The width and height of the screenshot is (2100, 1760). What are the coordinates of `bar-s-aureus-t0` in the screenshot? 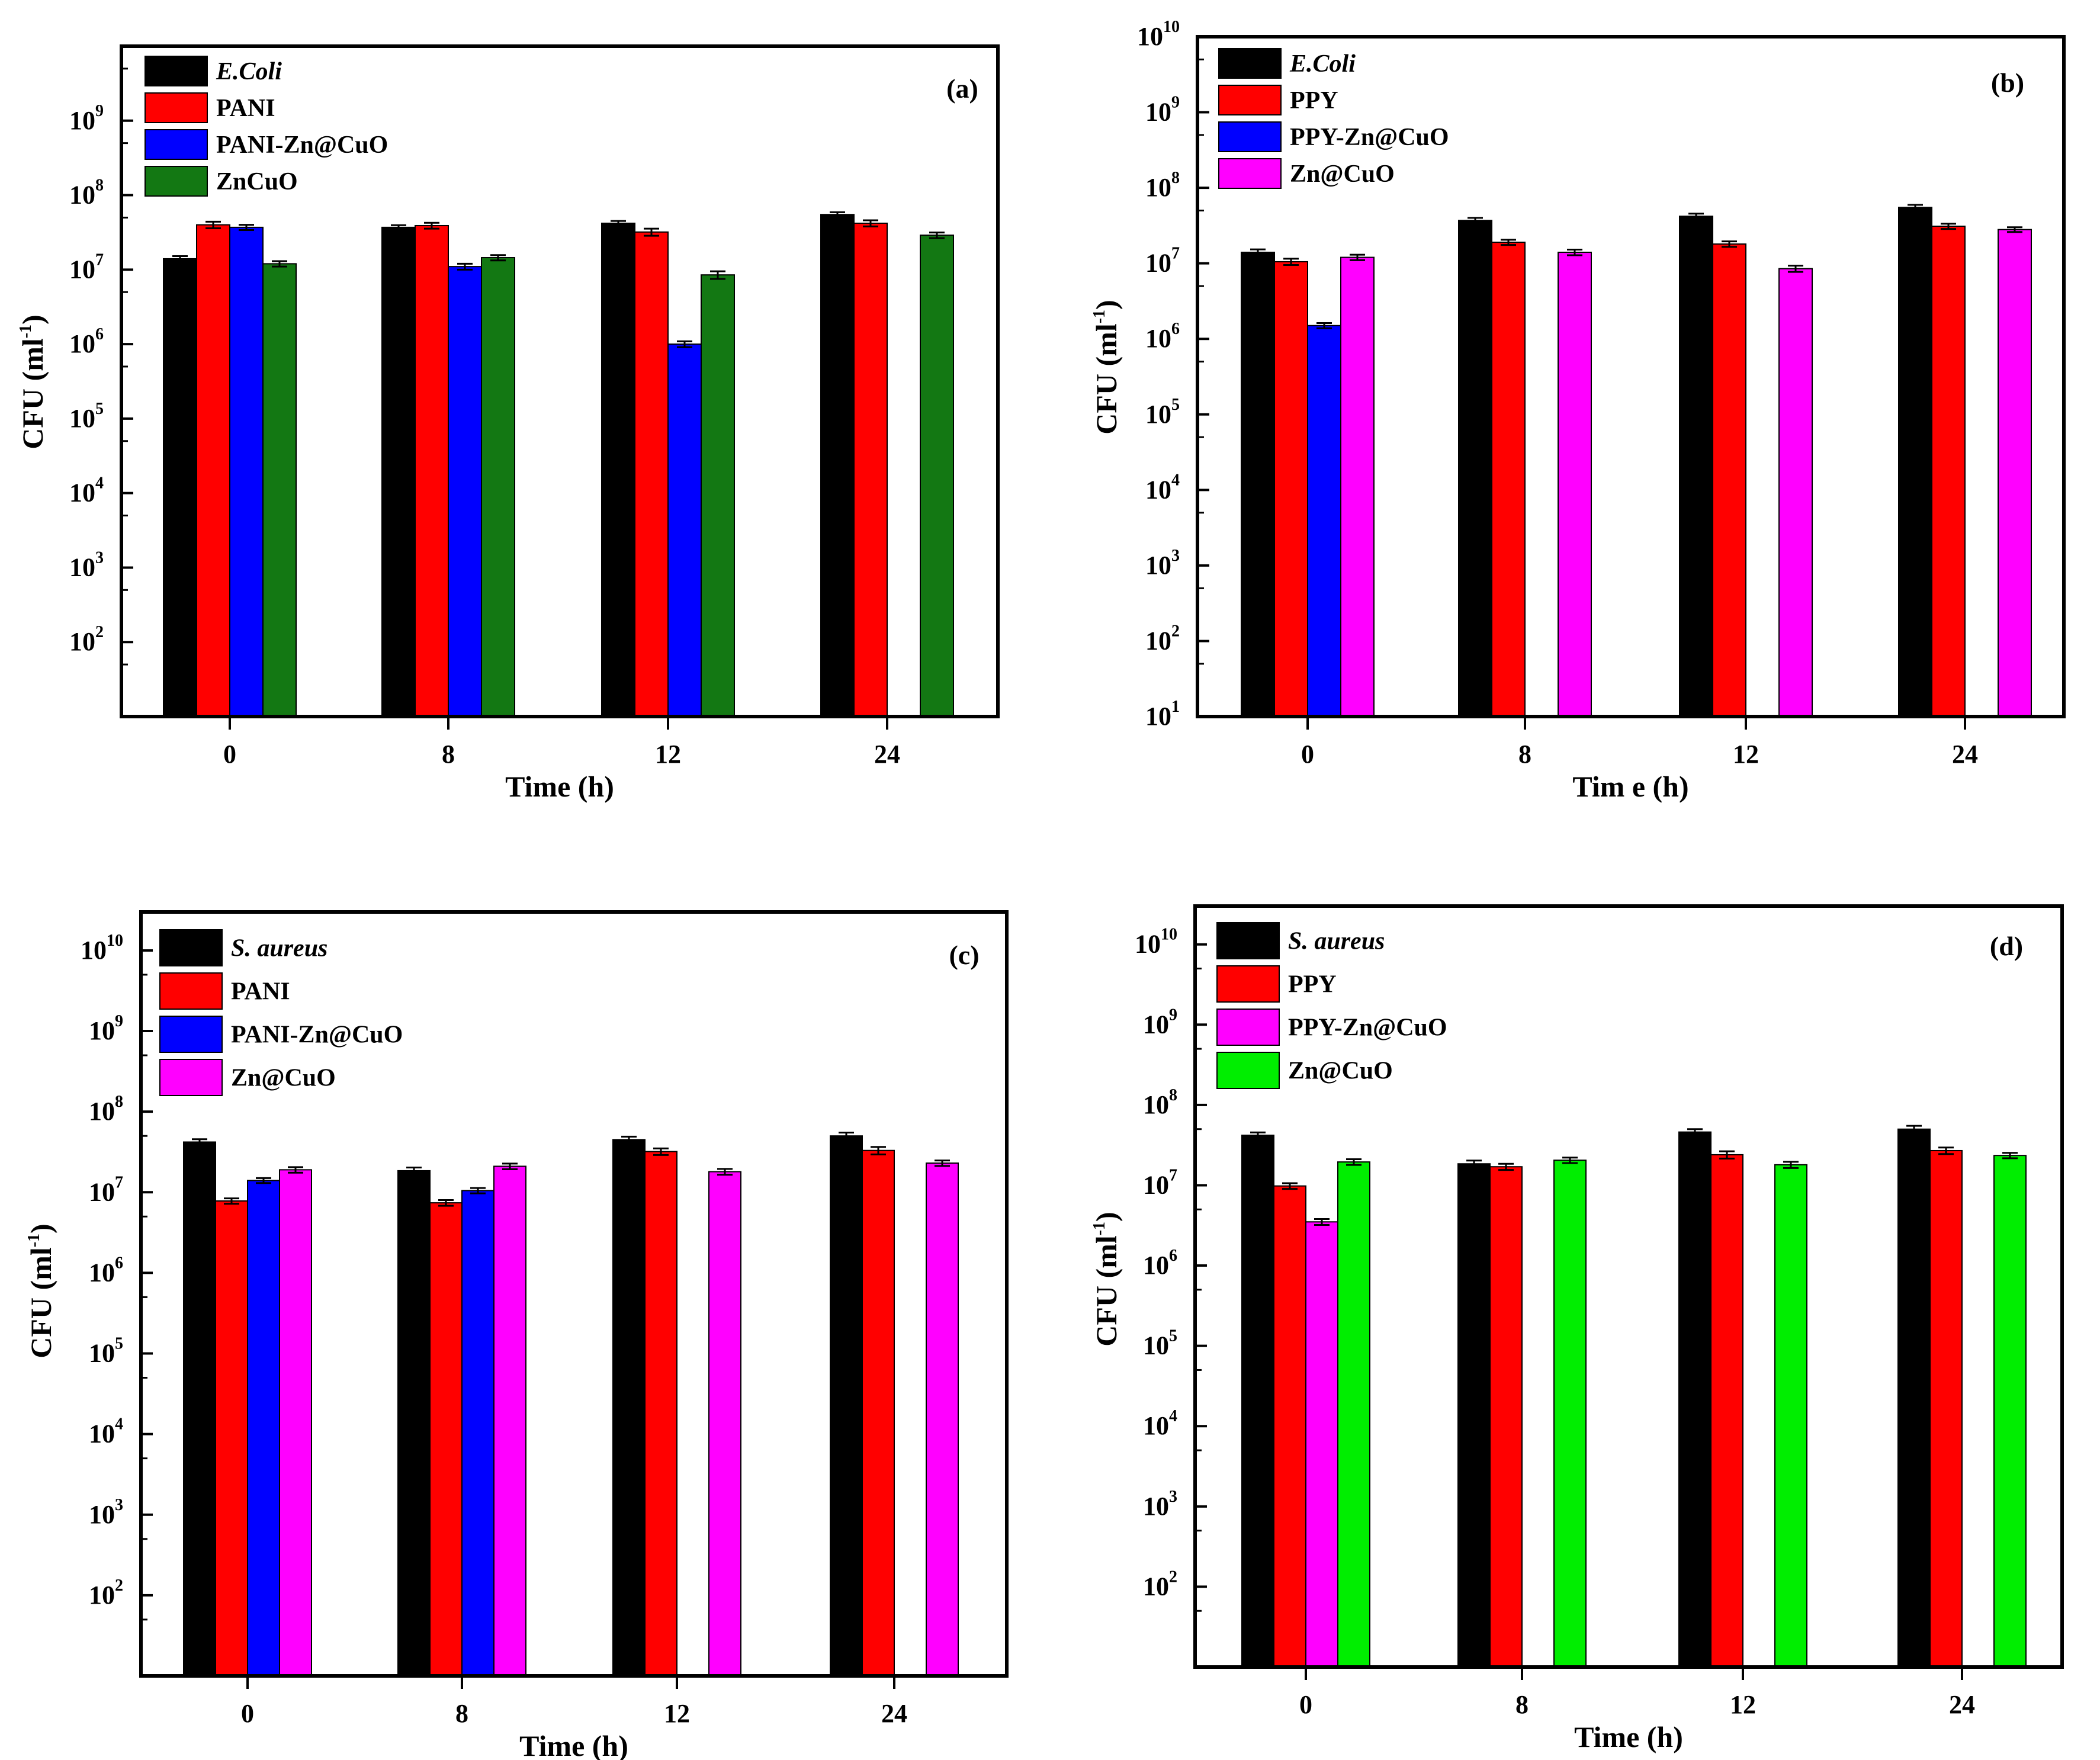 It's located at (200, 1409).